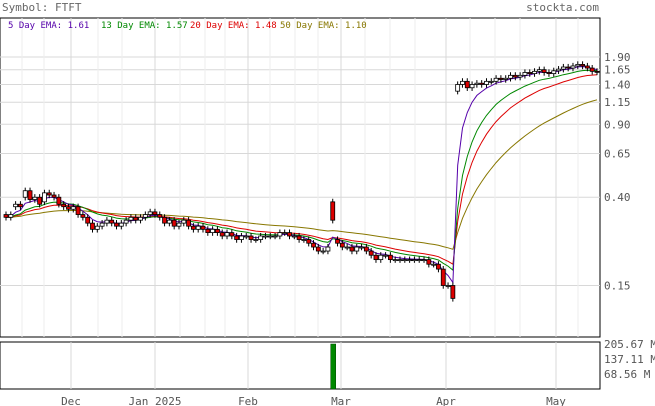 The height and width of the screenshot is (406, 655). I want to click on x-tick-label: Apr, so click(446, 400).